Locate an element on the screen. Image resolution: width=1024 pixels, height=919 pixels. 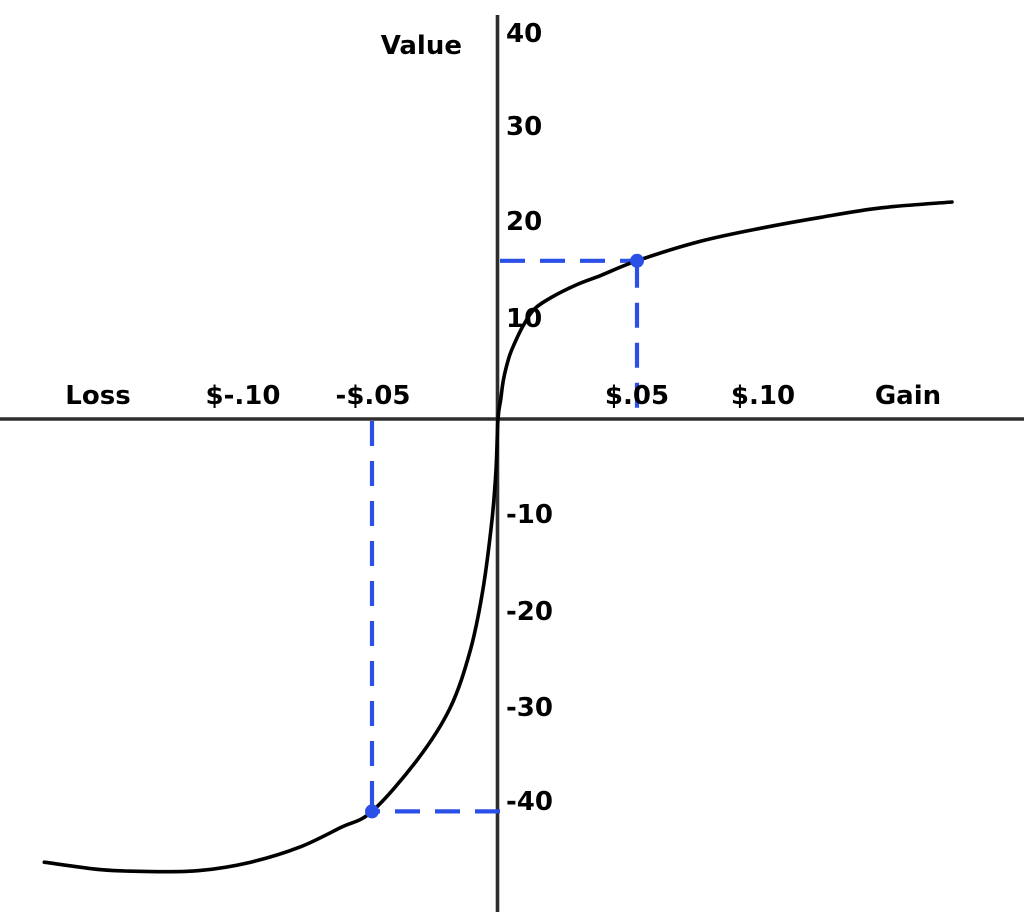
y-tick-label-40: 40 is located at coordinates (524, 34).